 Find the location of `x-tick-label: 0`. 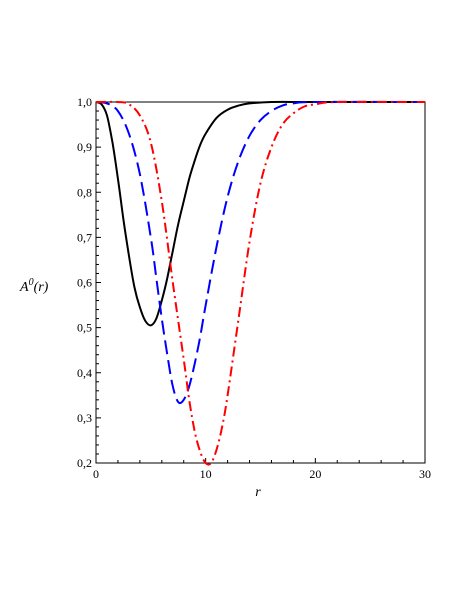

x-tick-label: 0 is located at coordinates (96, 474).